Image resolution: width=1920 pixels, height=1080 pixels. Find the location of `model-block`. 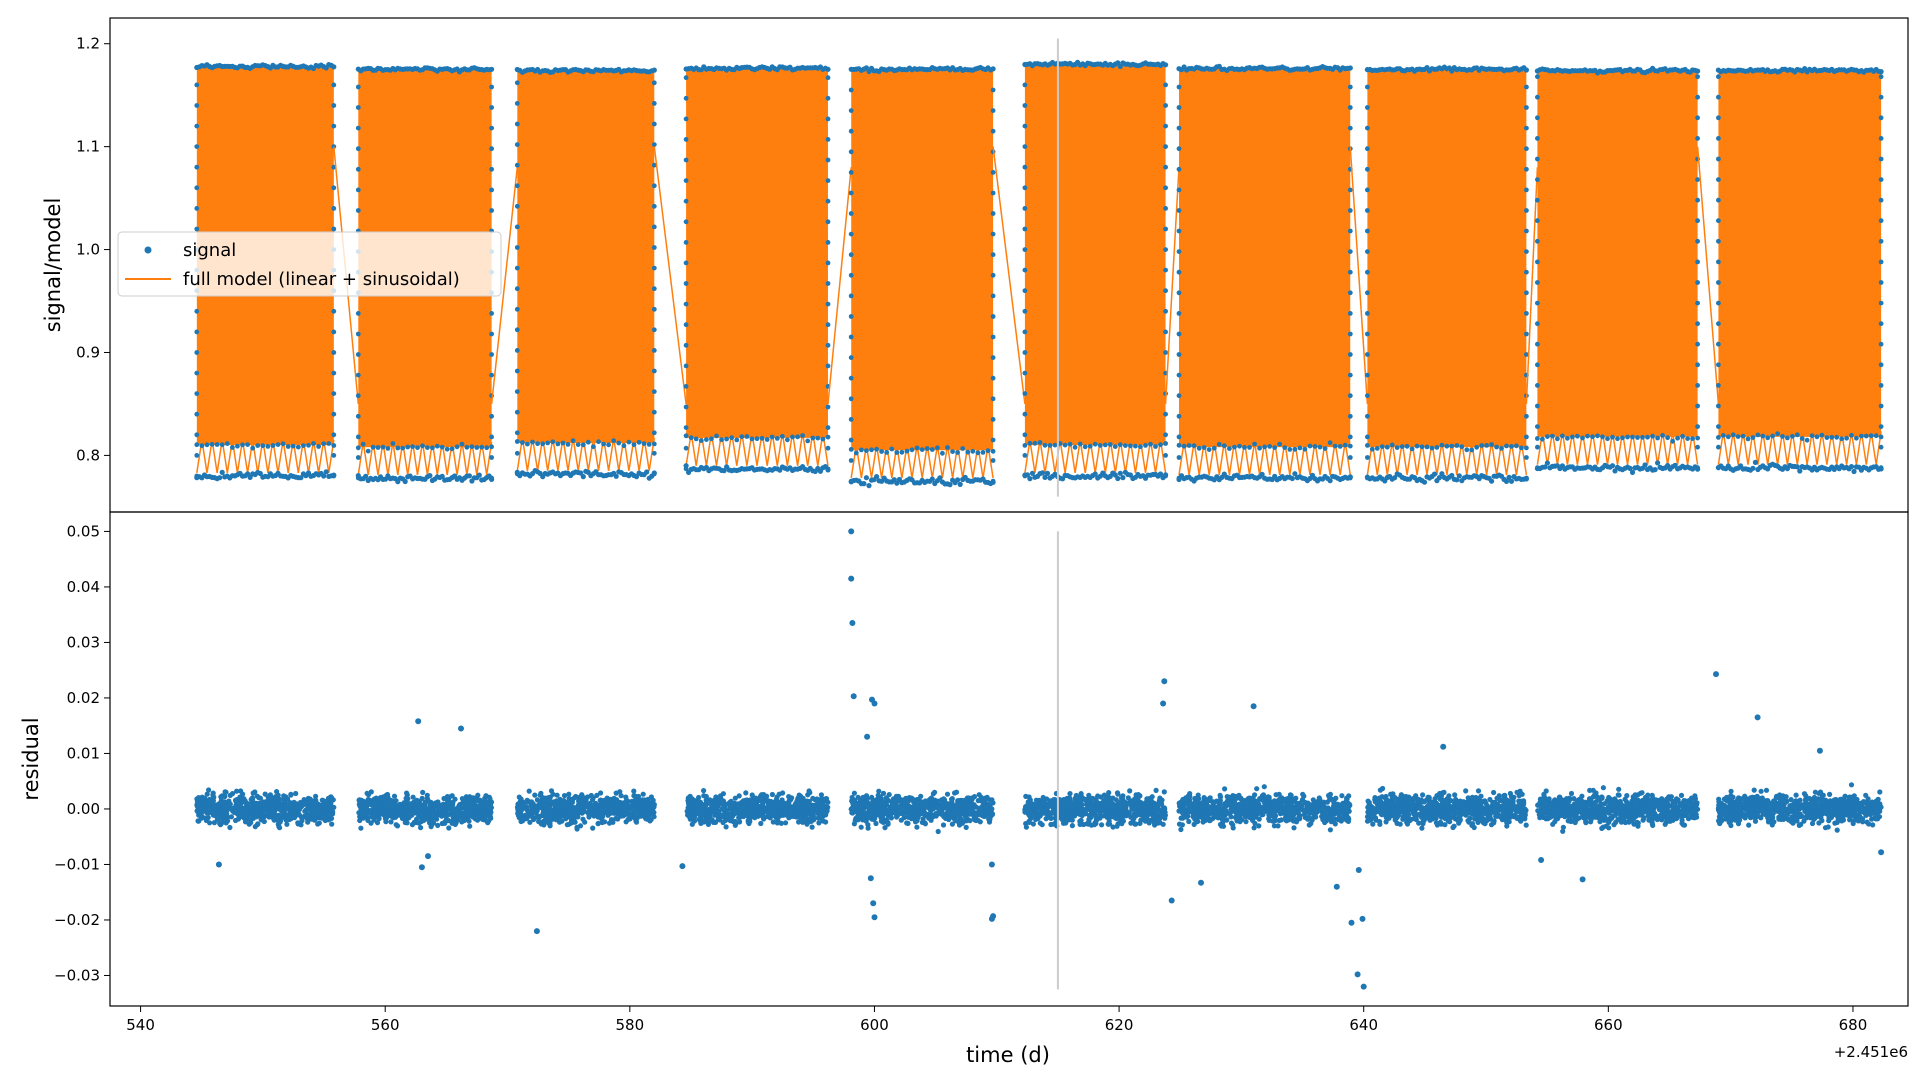

model-block is located at coordinates (1617, 253).